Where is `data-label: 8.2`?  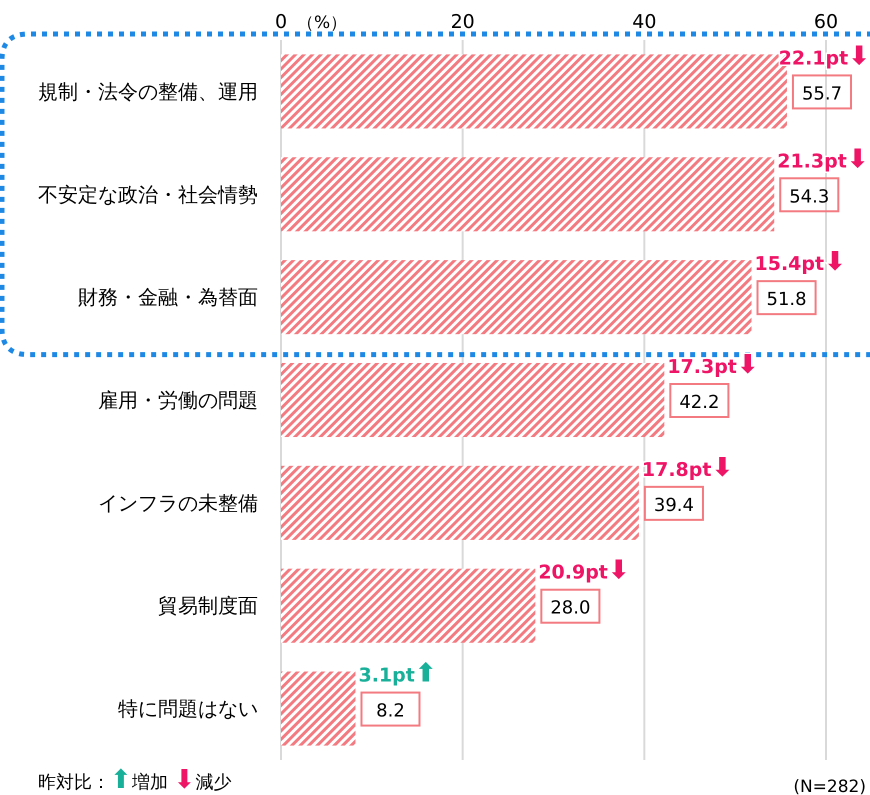 data-label: 8.2 is located at coordinates (390, 711).